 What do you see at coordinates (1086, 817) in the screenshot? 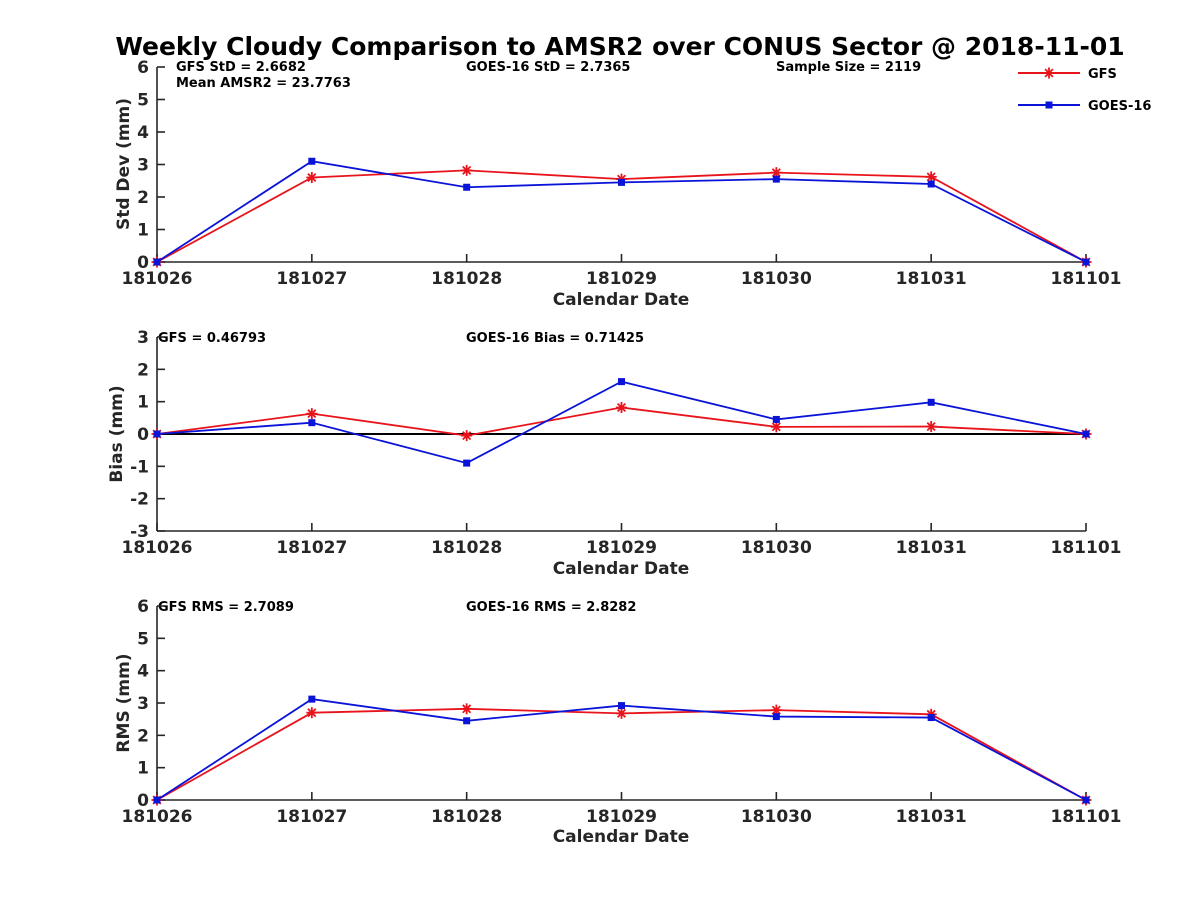
I see `rms-x-tick-label: 181101` at bounding box center [1086, 817].